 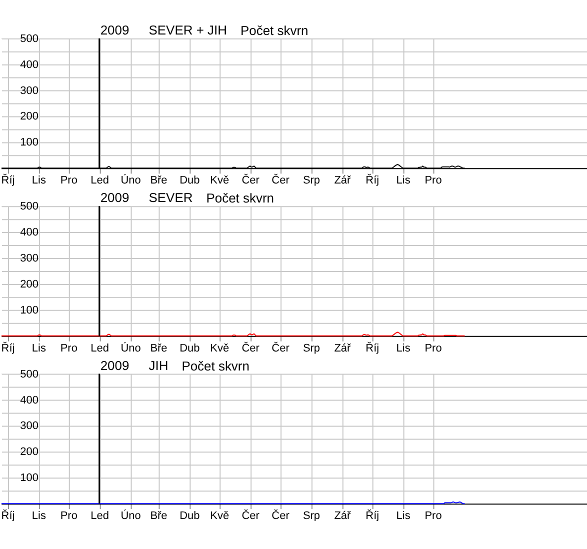 What do you see at coordinates (158, 365) in the screenshot?
I see `chart-title: JIH` at bounding box center [158, 365].